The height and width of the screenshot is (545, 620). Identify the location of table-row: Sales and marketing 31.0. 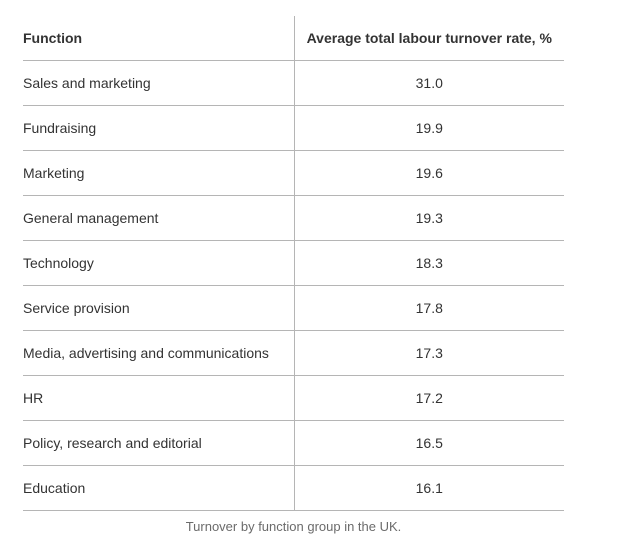
(293, 83).